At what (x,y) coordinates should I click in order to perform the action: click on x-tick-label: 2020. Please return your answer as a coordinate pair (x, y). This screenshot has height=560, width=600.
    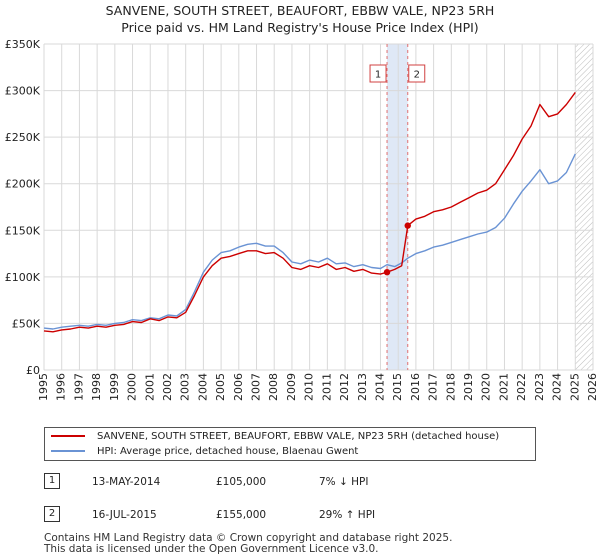
    Looking at the image, I should click on (486, 387).